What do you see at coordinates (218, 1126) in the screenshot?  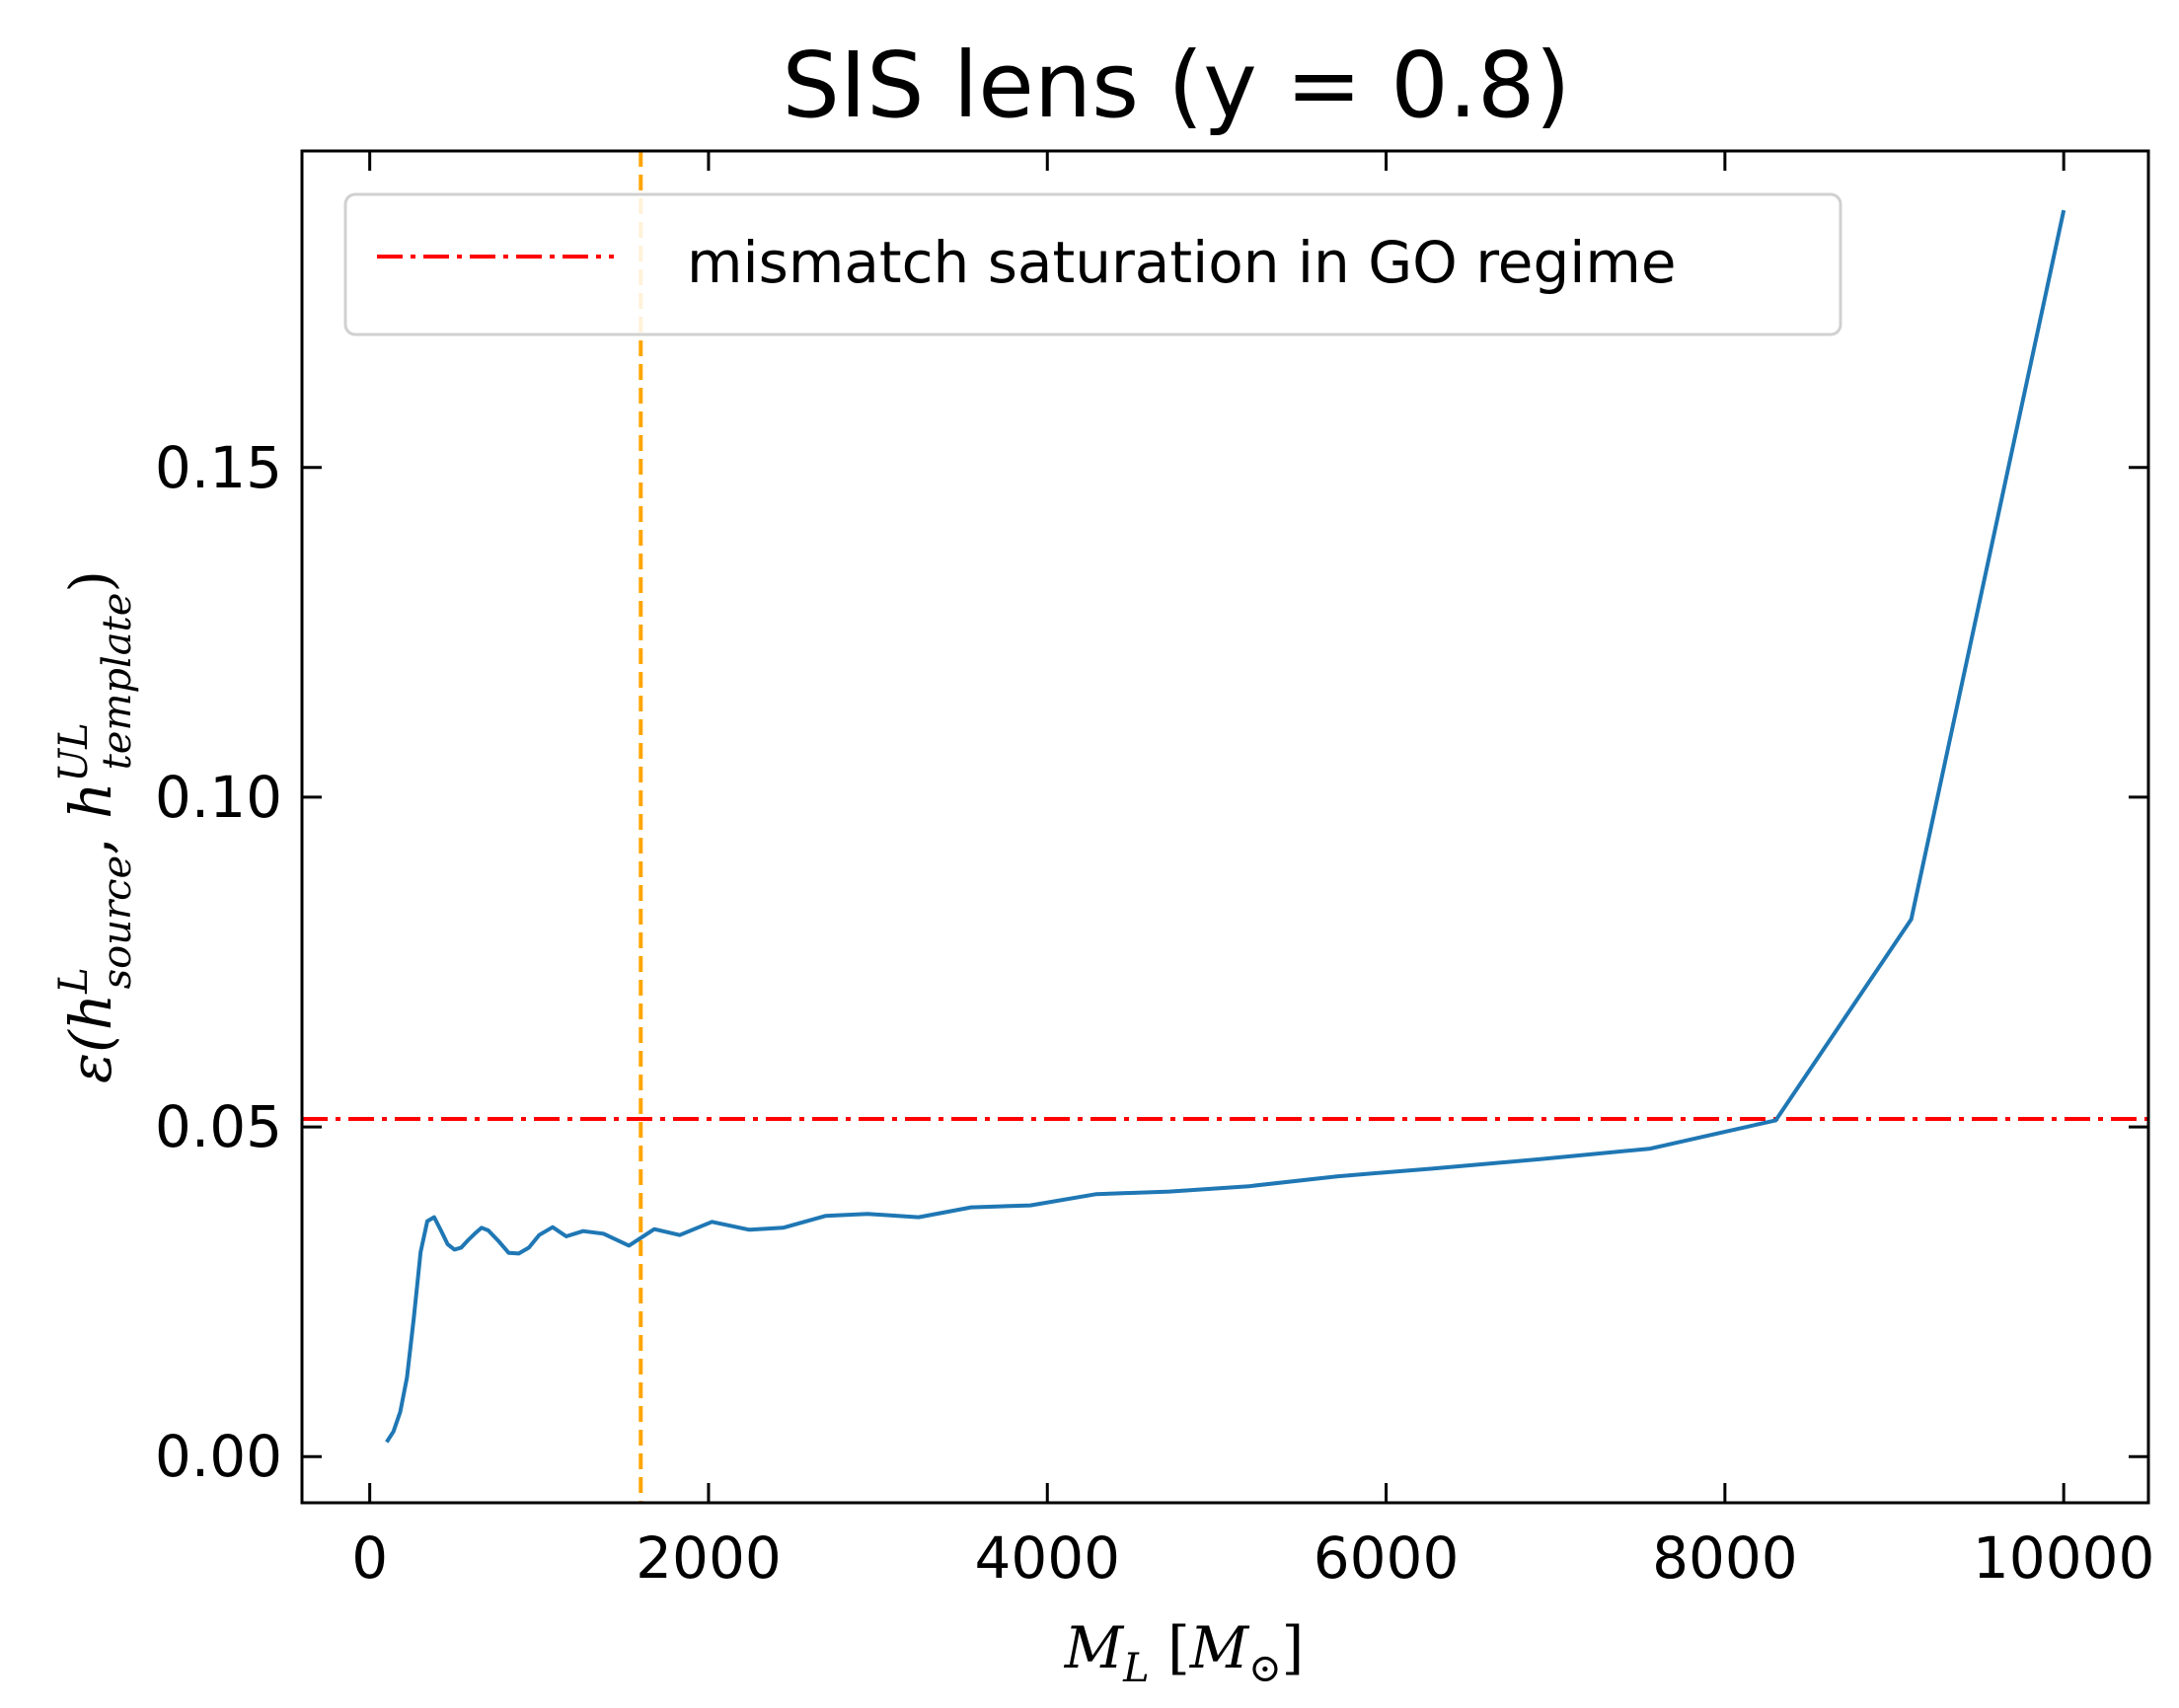 I see `y-tick-label: 0.05` at bounding box center [218, 1126].